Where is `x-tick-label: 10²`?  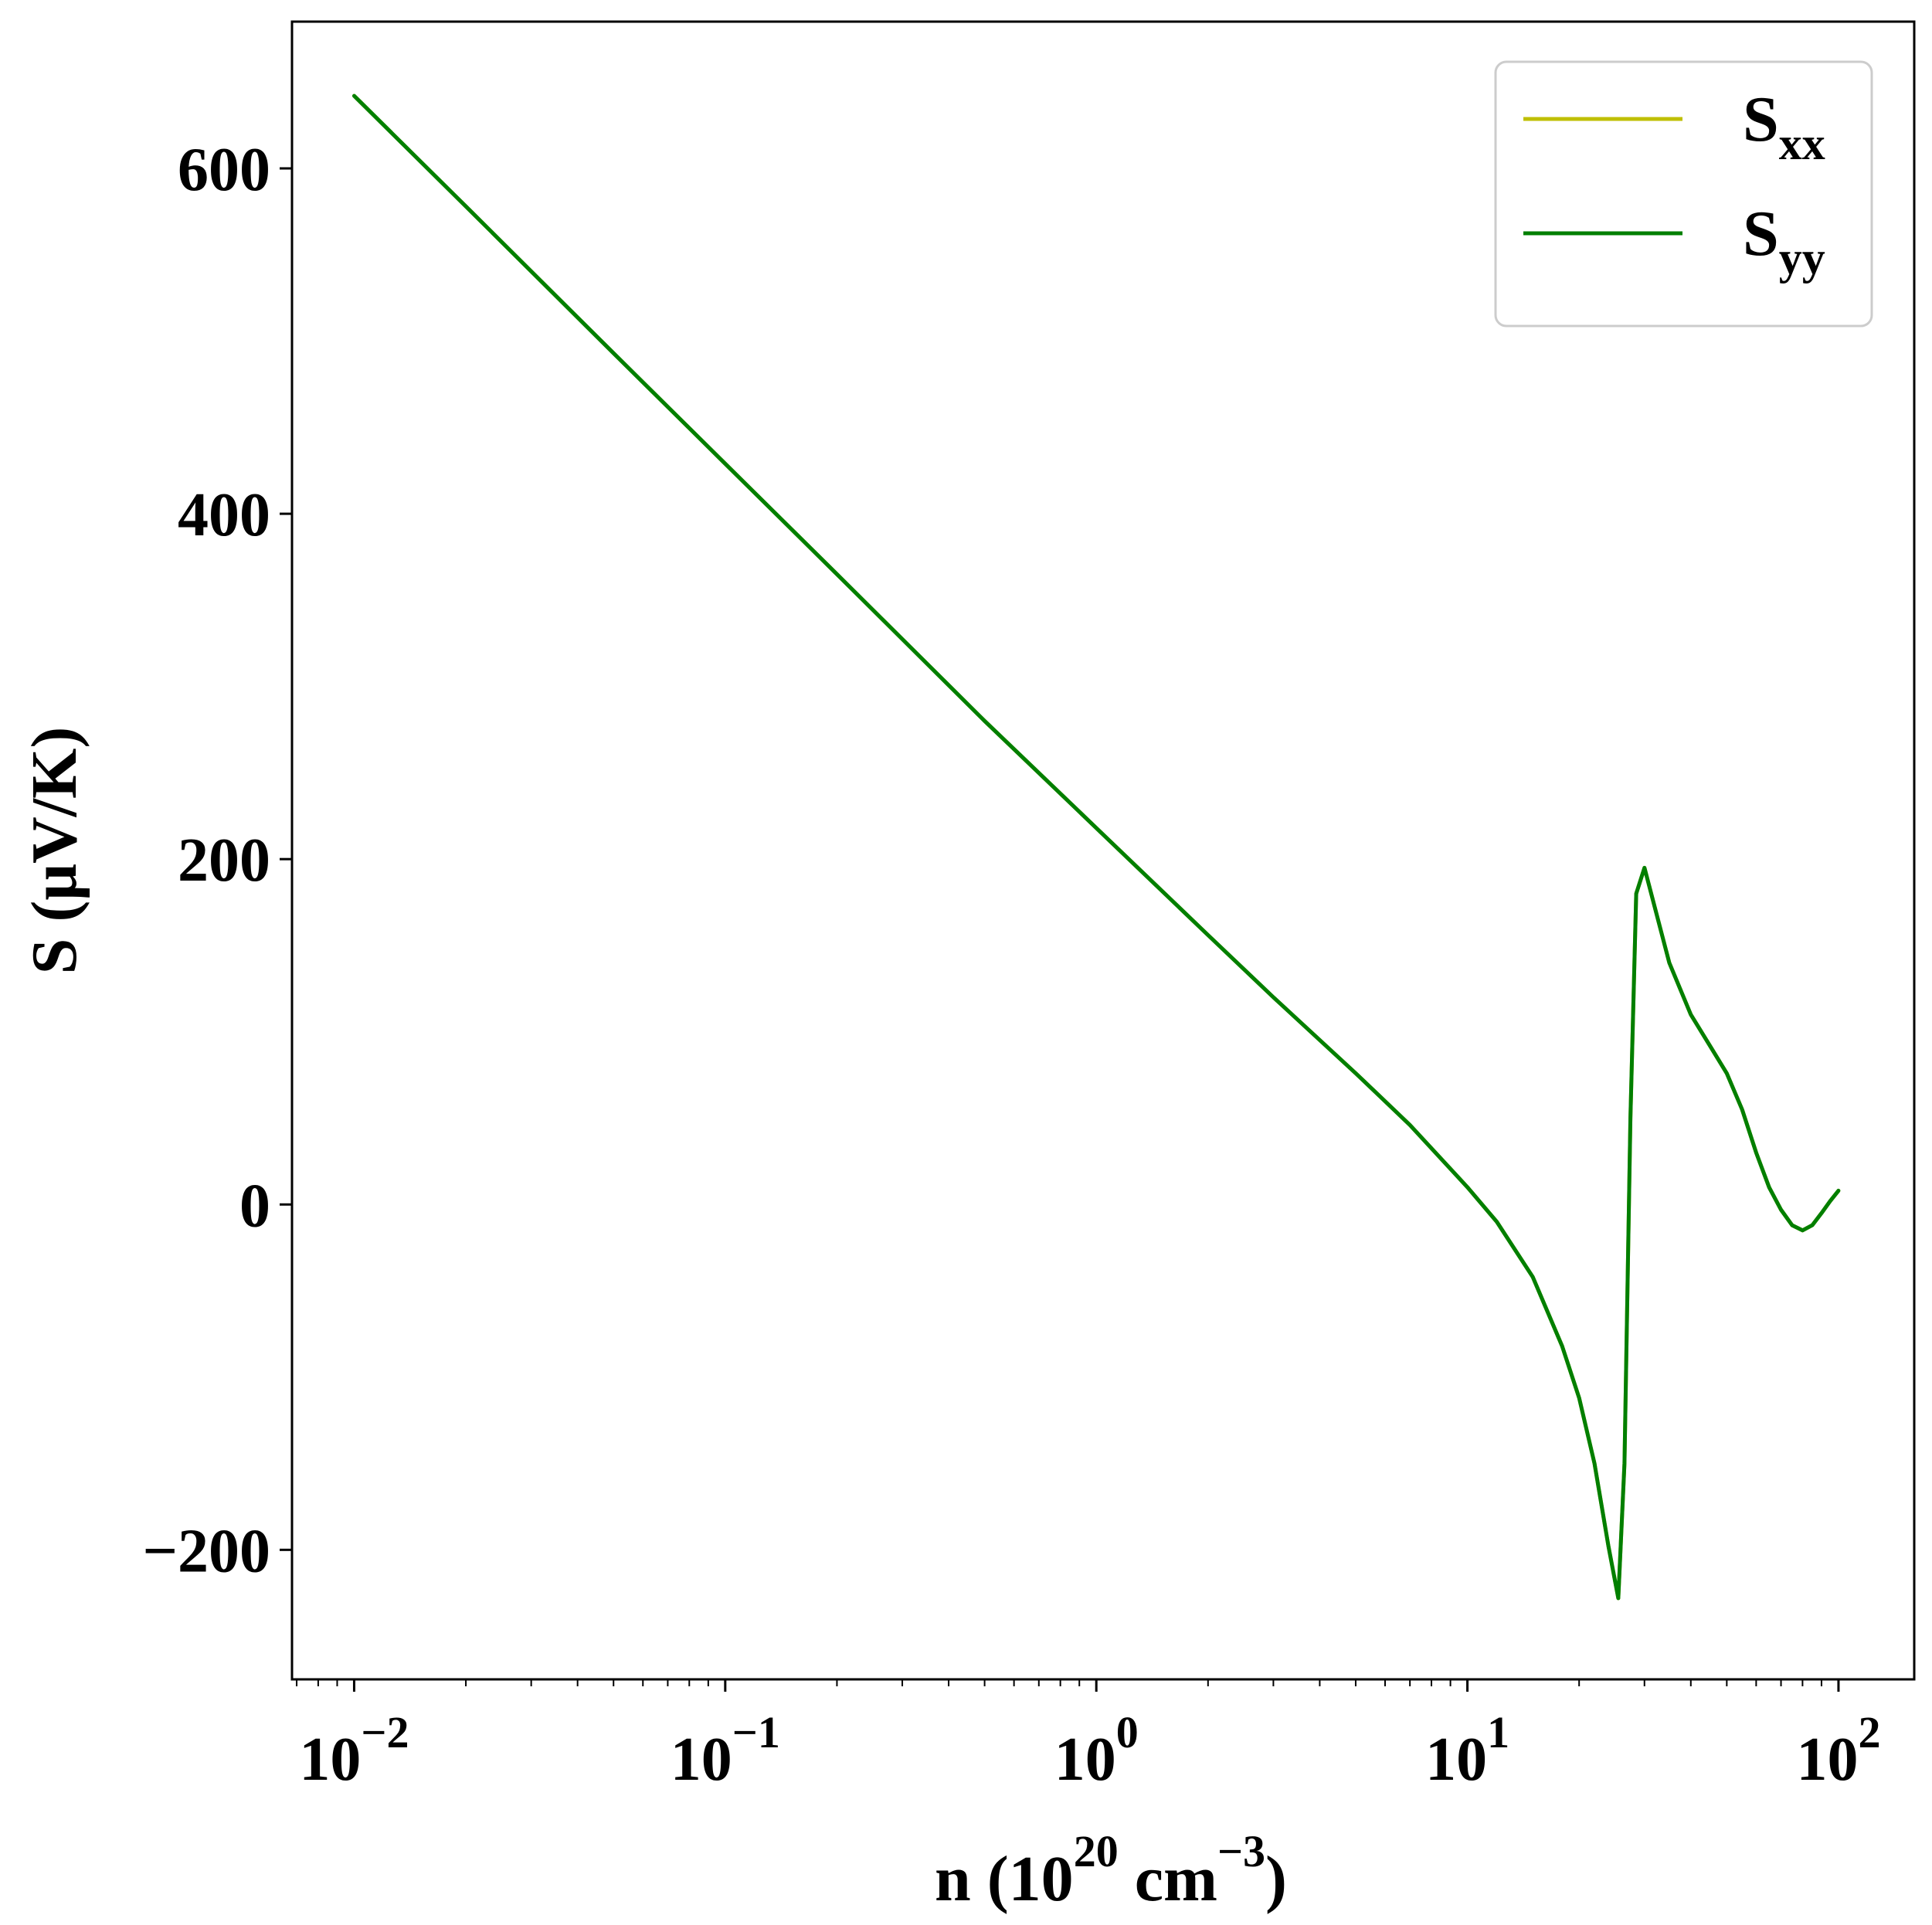
x-tick-label: 10² is located at coordinates (1838, 1750).